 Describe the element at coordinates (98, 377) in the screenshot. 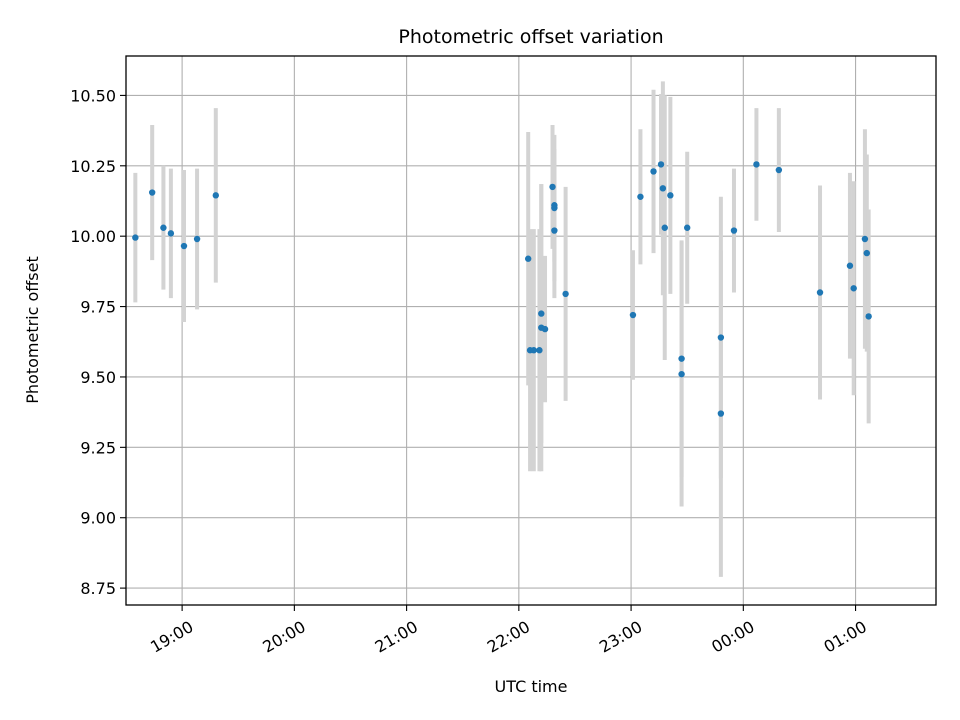

I see `y-tick-label: 9.50` at that location.